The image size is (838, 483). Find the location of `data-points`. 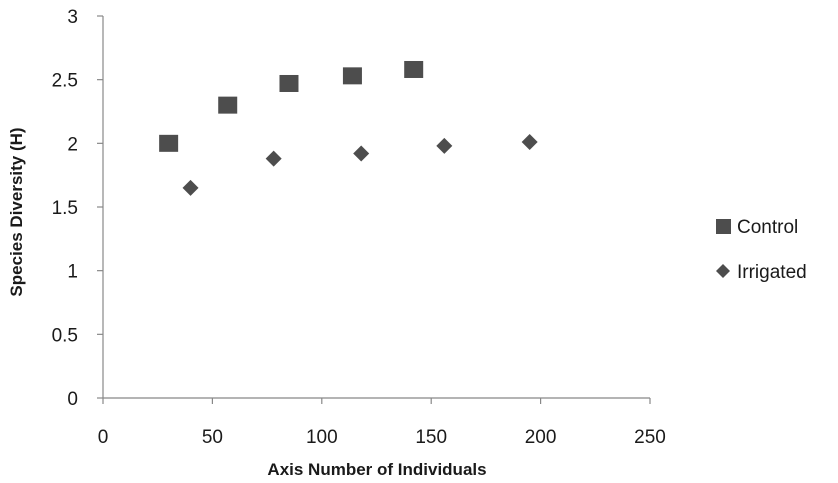

data-points is located at coordinates (348, 128).